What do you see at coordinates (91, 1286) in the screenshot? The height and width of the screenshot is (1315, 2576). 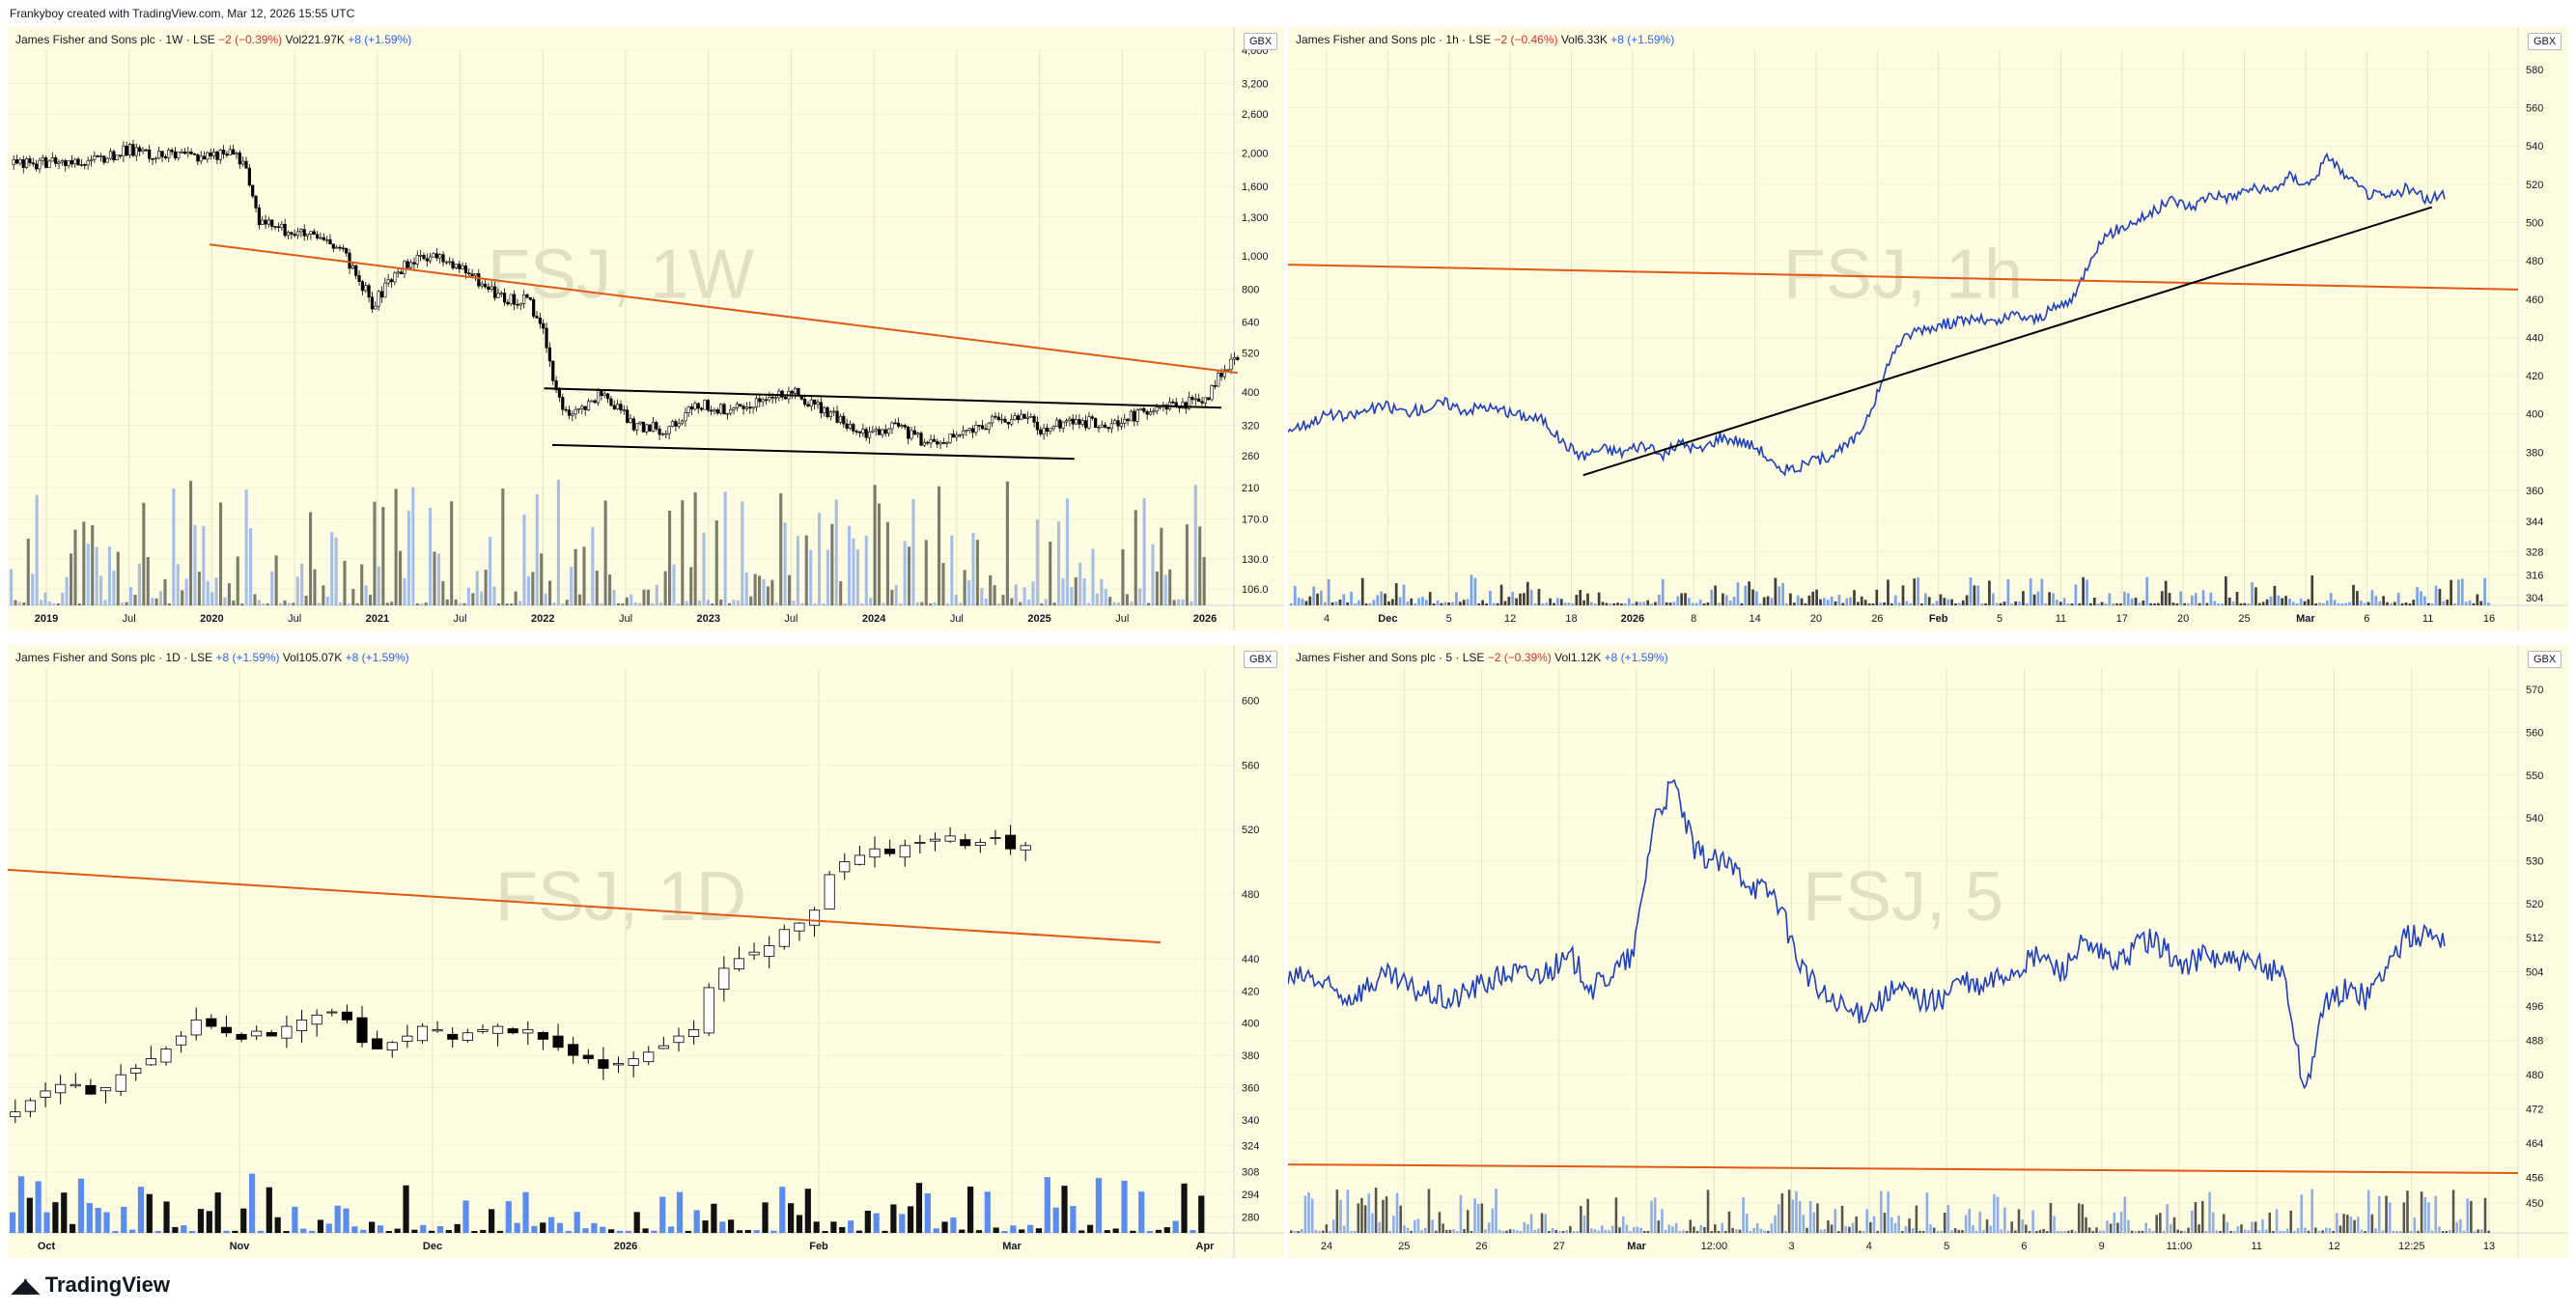 I see `tradingview-footer: ◢◣ TradingView` at bounding box center [91, 1286].